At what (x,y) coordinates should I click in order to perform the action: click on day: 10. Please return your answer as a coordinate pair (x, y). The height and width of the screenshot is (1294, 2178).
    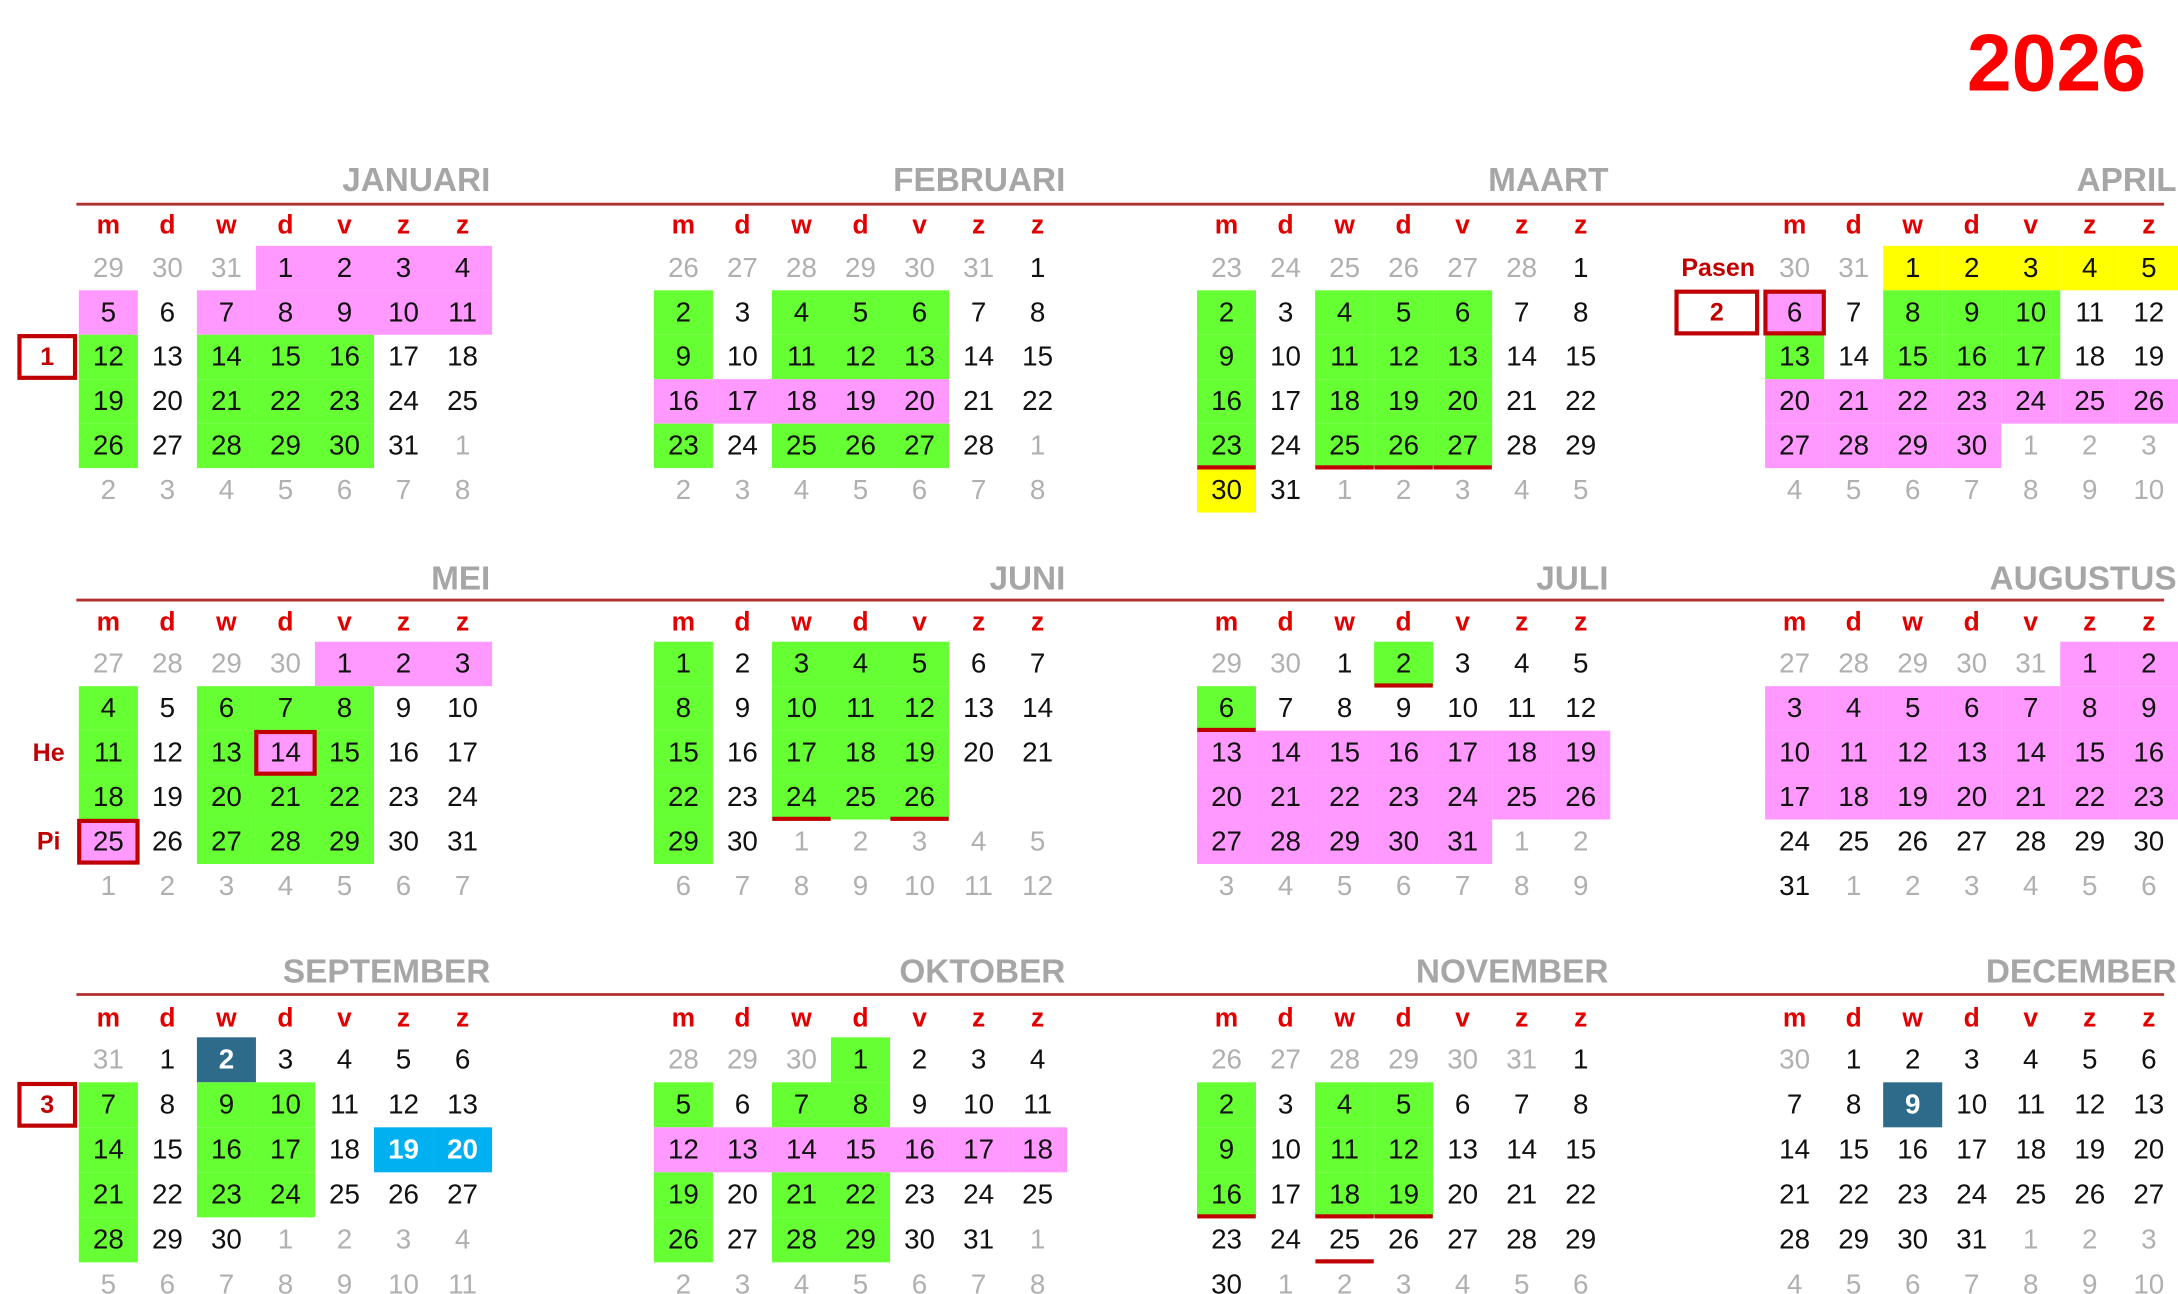
    Looking at the image, I should click on (2148, 489).